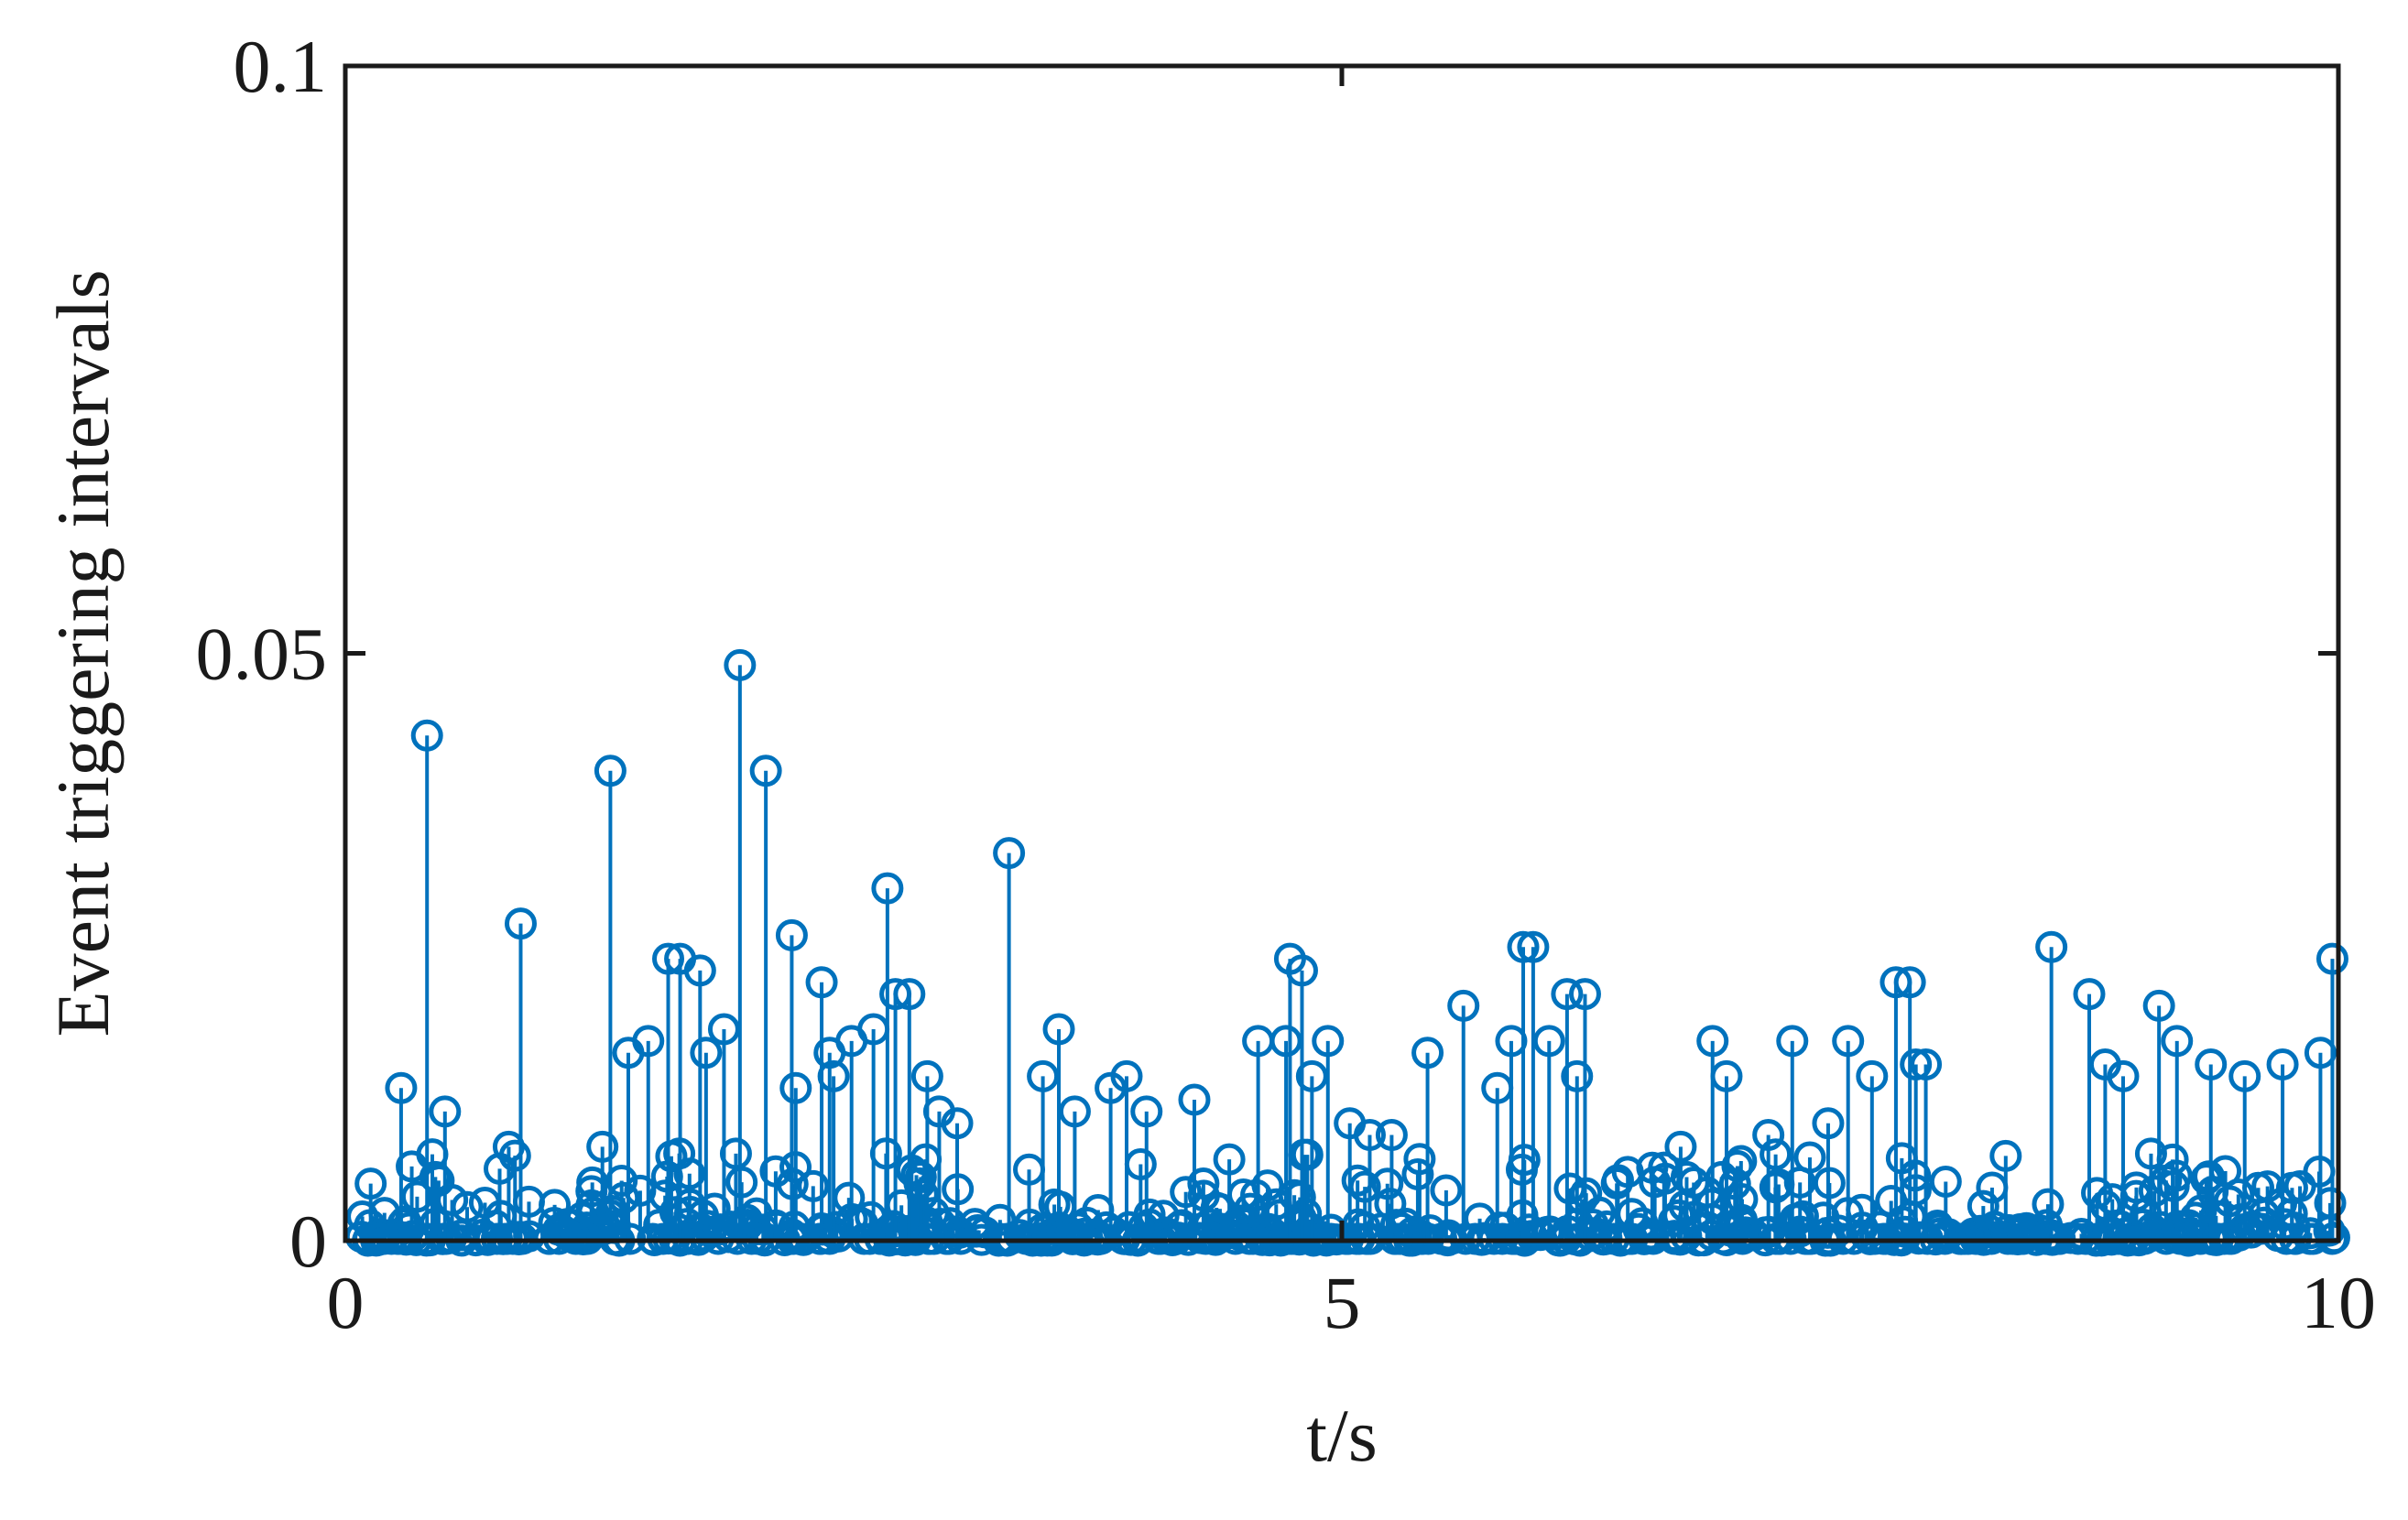 This screenshot has height=1520, width=2408. I want to click on x-axis-label: t/s, so click(1341, 1435).